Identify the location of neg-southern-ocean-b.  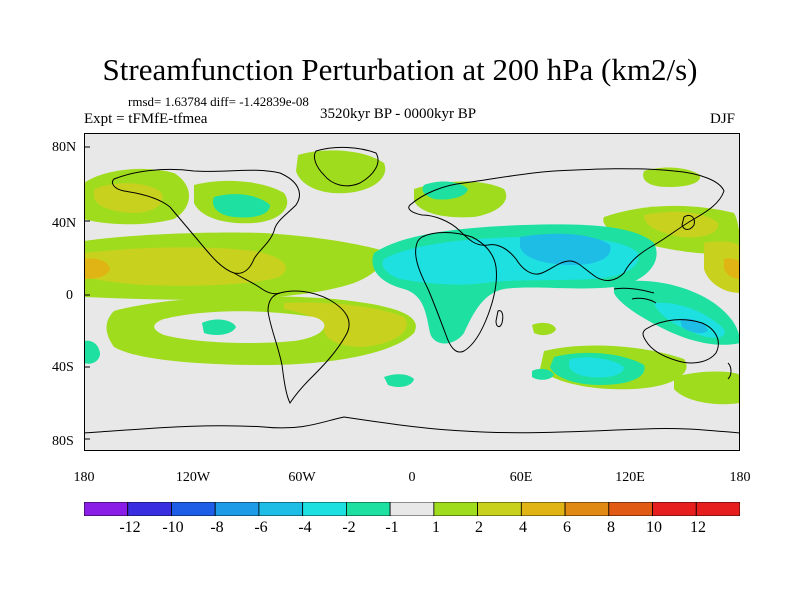
(543, 374).